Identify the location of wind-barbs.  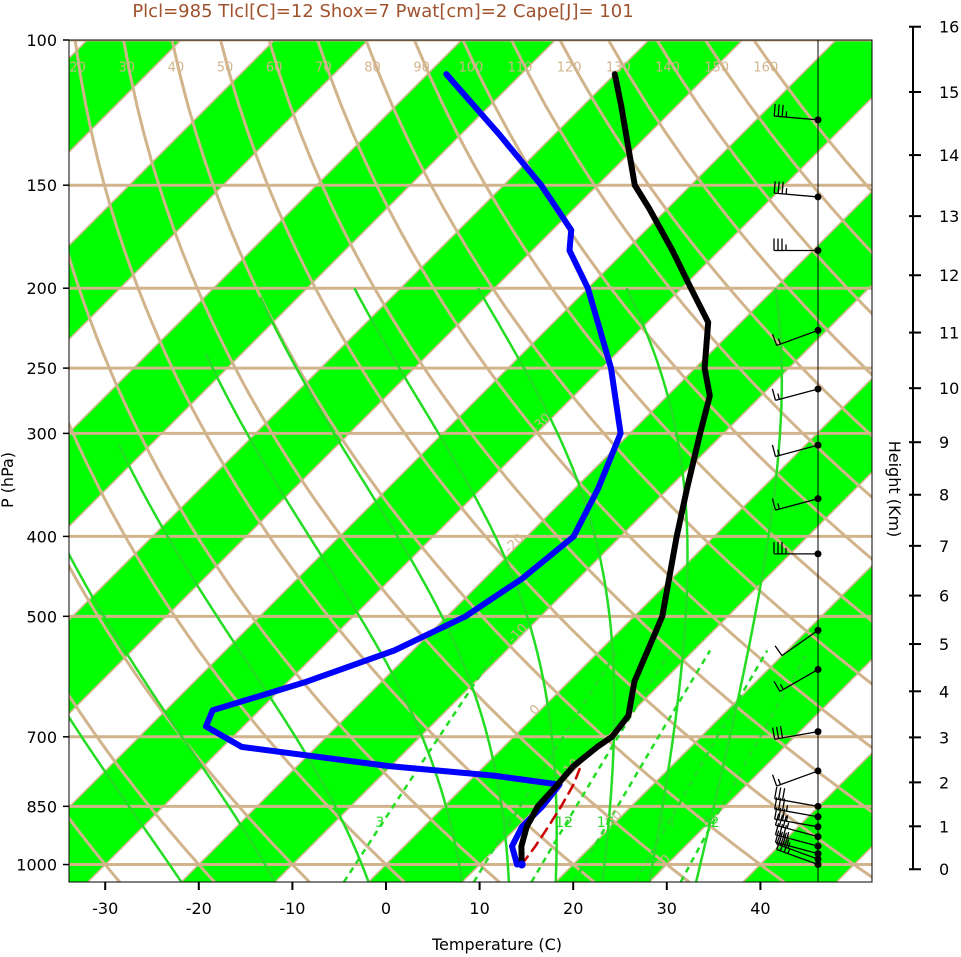
(796, 461).